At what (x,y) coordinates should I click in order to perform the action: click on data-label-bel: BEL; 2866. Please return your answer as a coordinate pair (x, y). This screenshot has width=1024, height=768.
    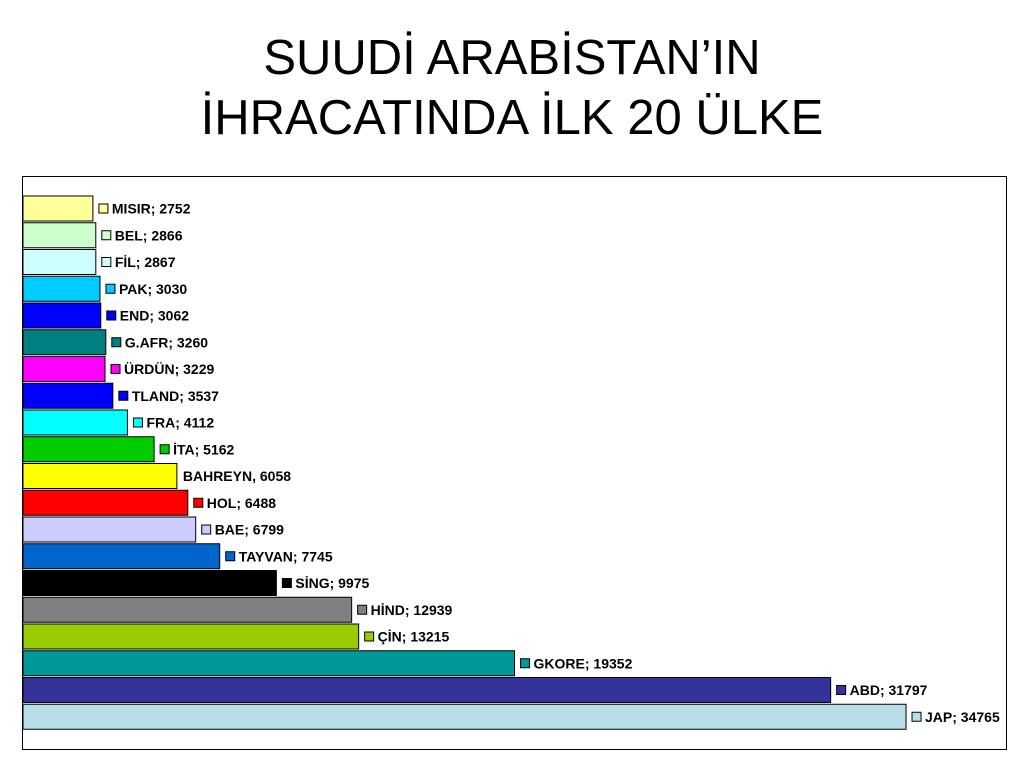
    Looking at the image, I should click on (149, 235).